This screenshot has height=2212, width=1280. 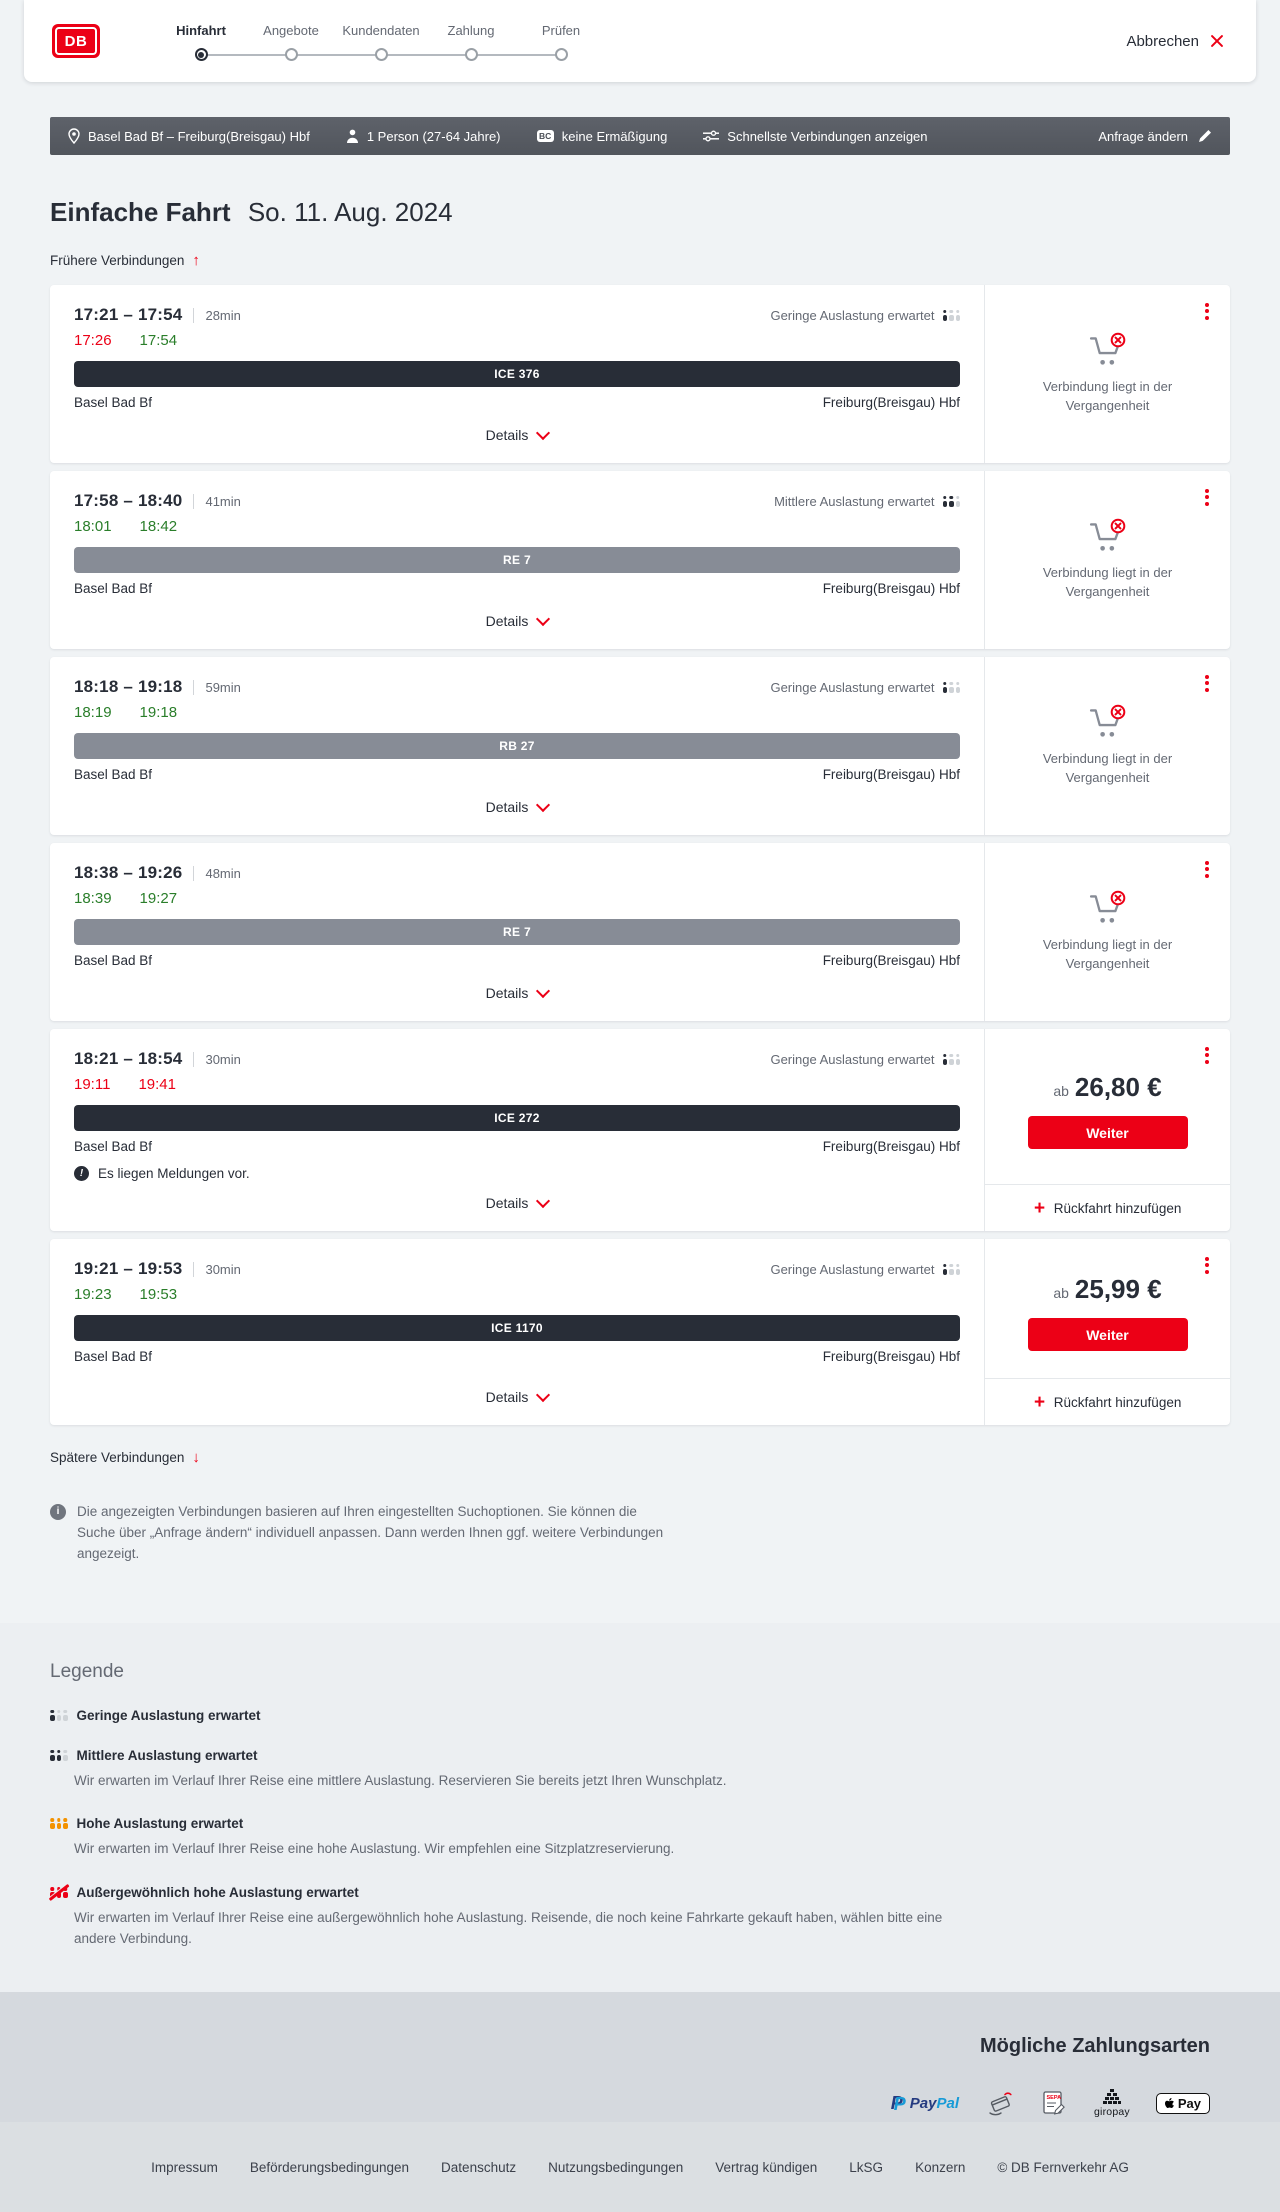 What do you see at coordinates (433, 136) in the screenshot?
I see `passenger-text: 1 Person (27-64 Jahre)` at bounding box center [433, 136].